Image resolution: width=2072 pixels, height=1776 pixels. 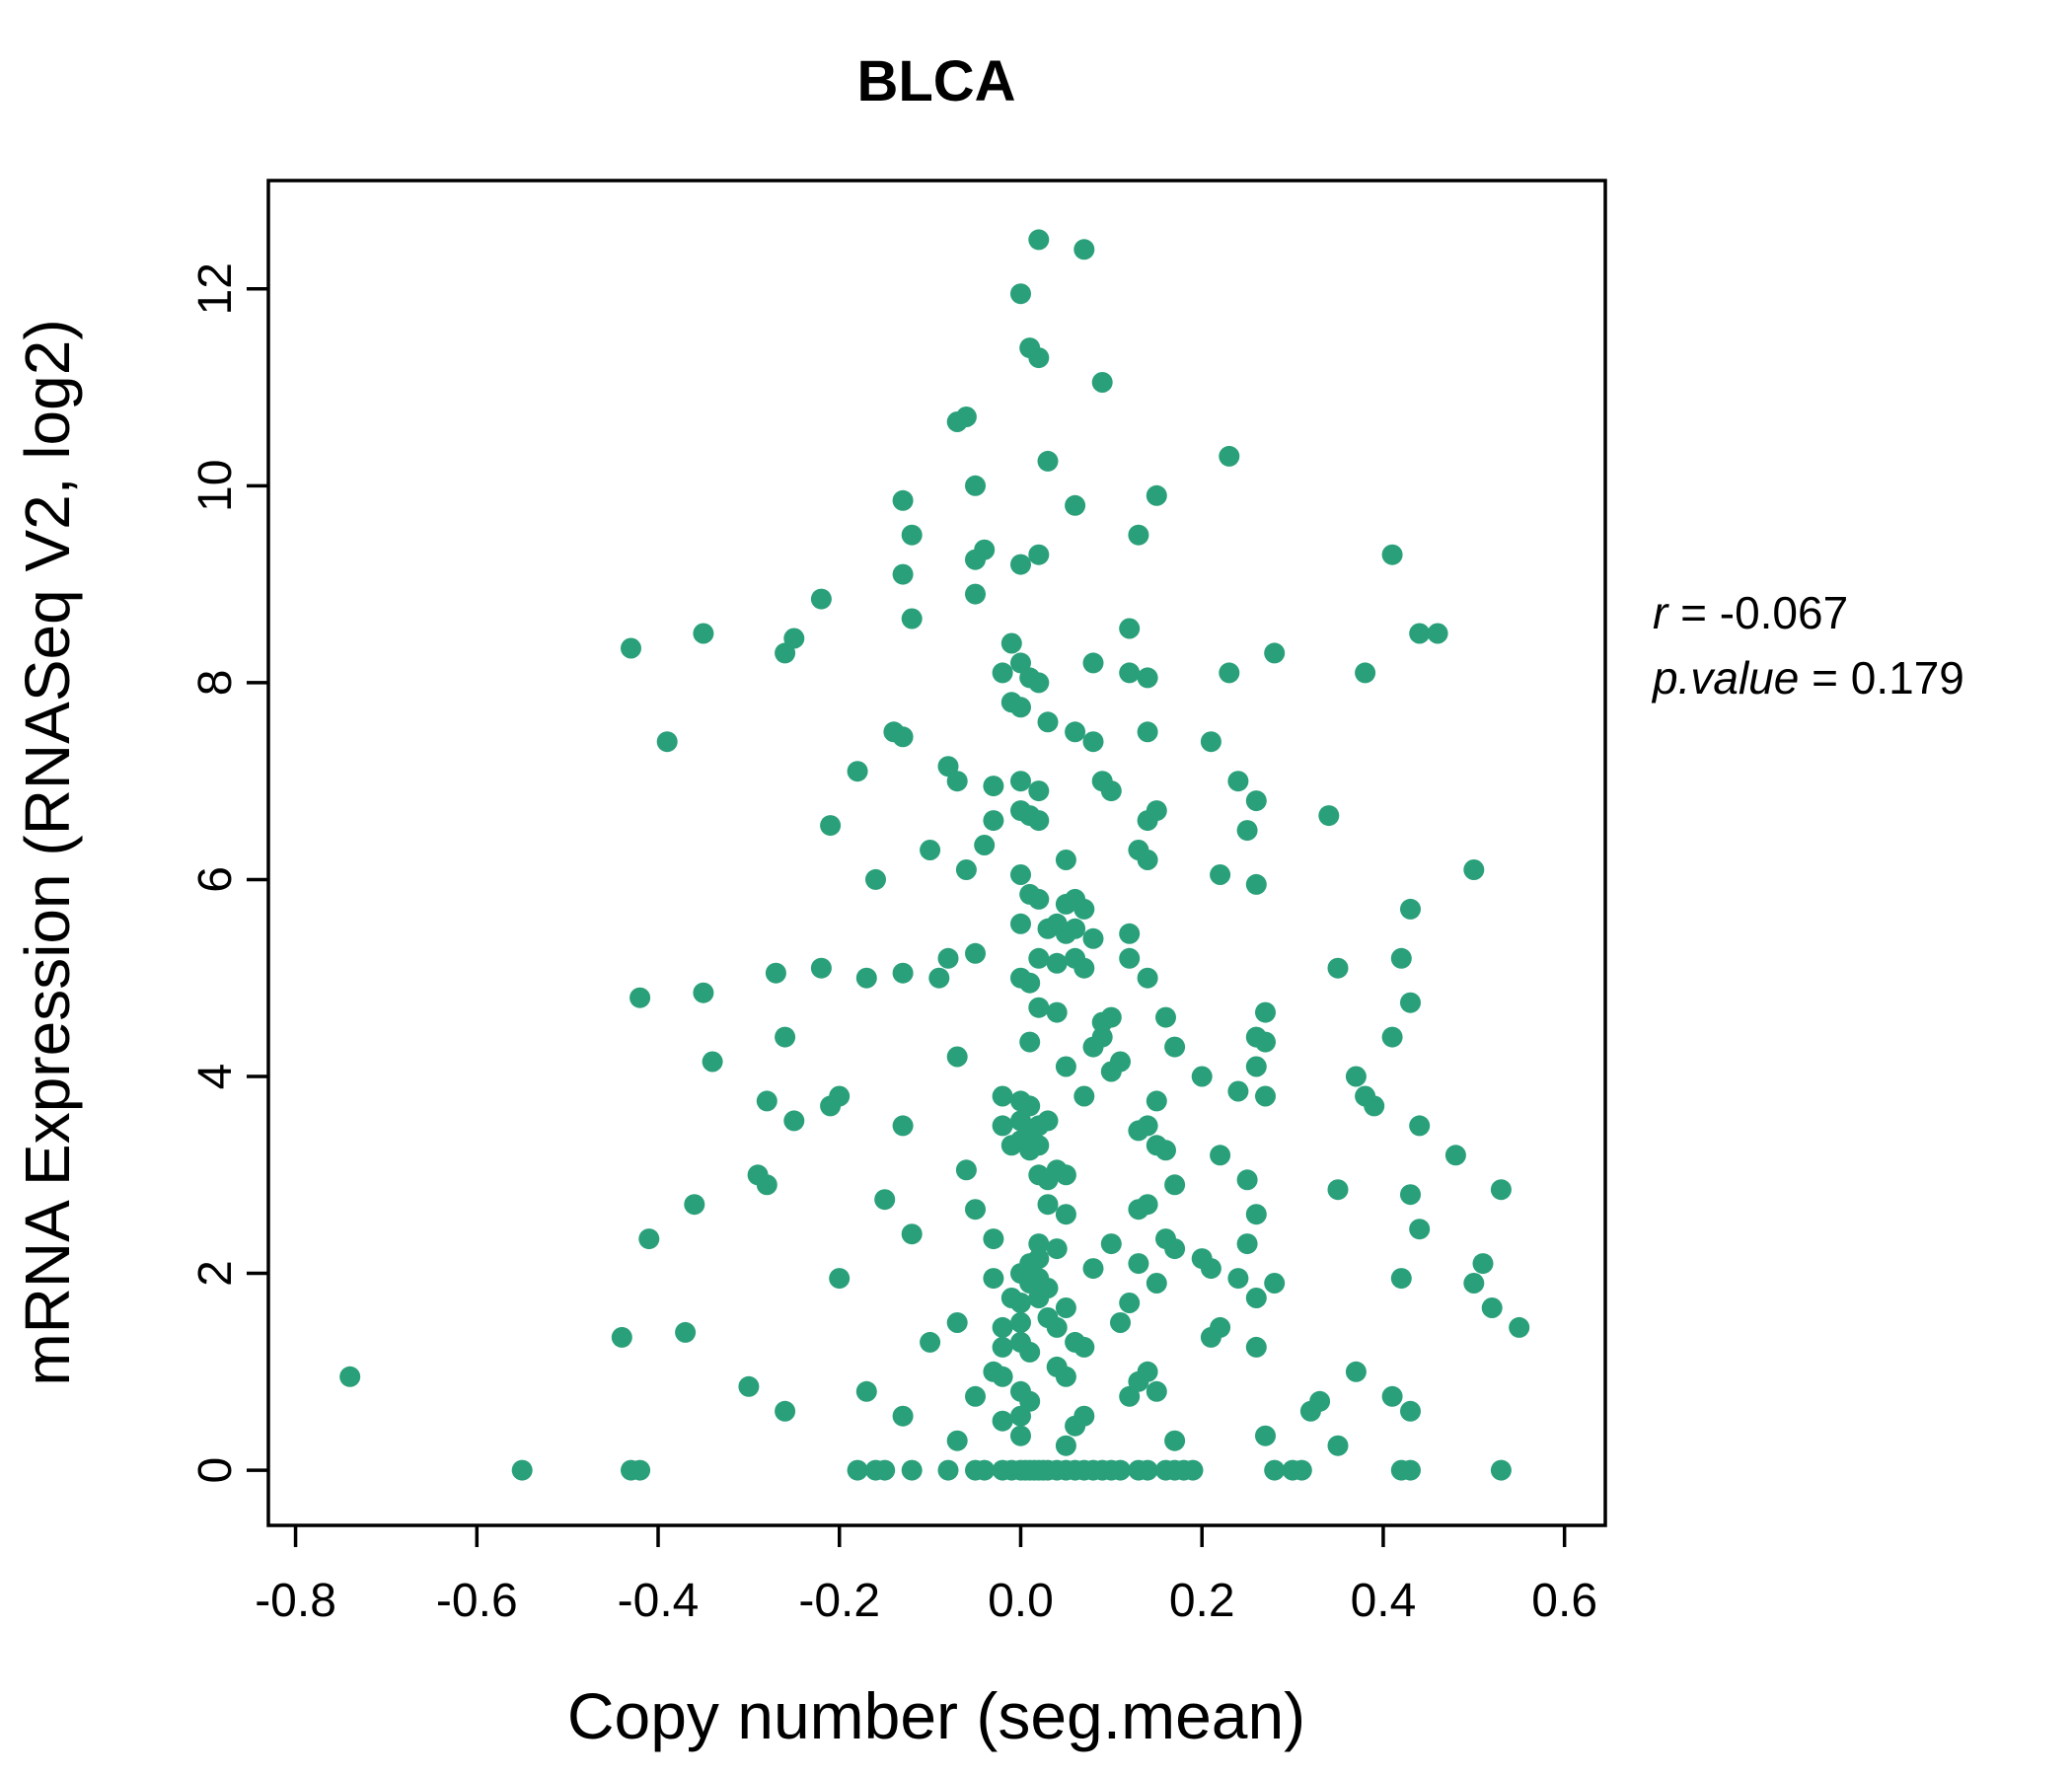 What do you see at coordinates (48, 852) in the screenshot?
I see `y-axis-label: mRNA Expression (RNASeq V2, log2)` at bounding box center [48, 852].